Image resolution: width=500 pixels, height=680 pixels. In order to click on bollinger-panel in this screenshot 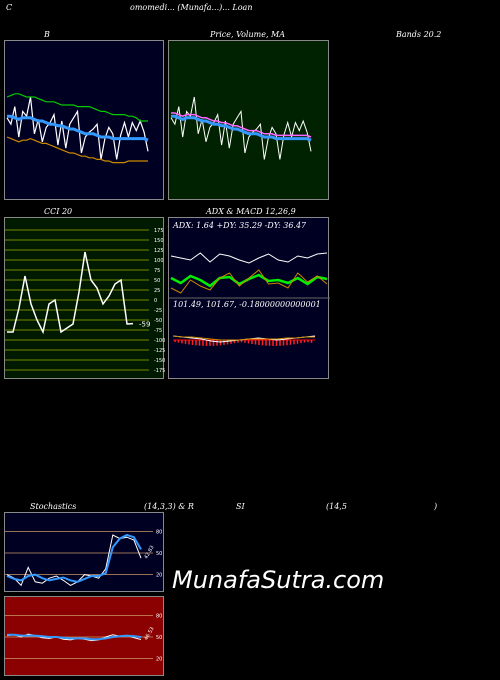, I will do `click(84, 120)`.